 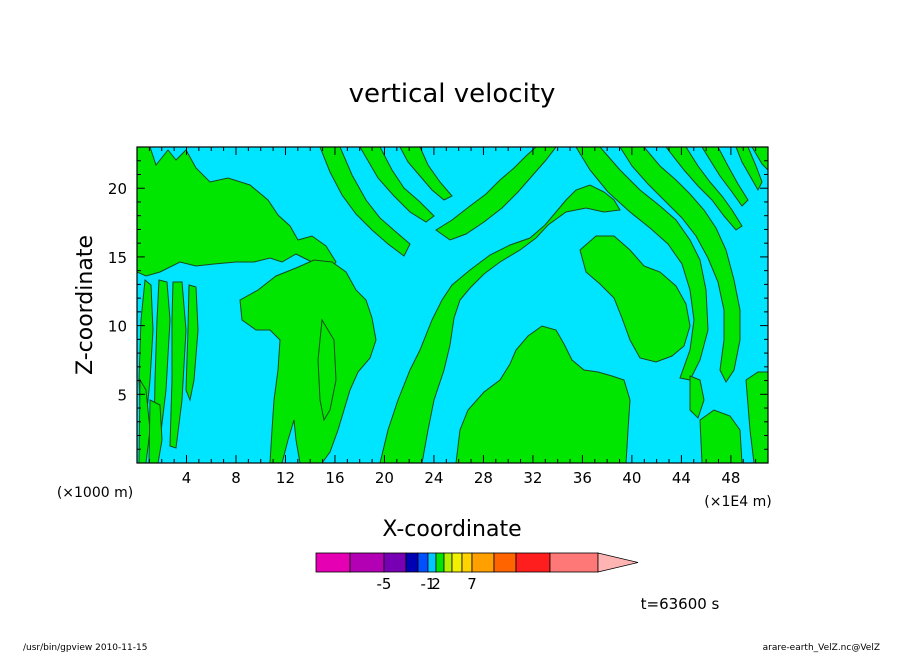 What do you see at coordinates (436, 584) in the screenshot?
I see `colorbar-tick-label: 2` at bounding box center [436, 584].